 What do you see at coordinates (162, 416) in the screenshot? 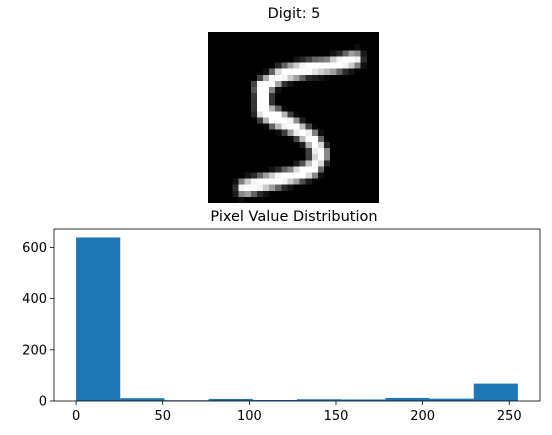
I see `x-tick-label-50: 50` at bounding box center [162, 416].